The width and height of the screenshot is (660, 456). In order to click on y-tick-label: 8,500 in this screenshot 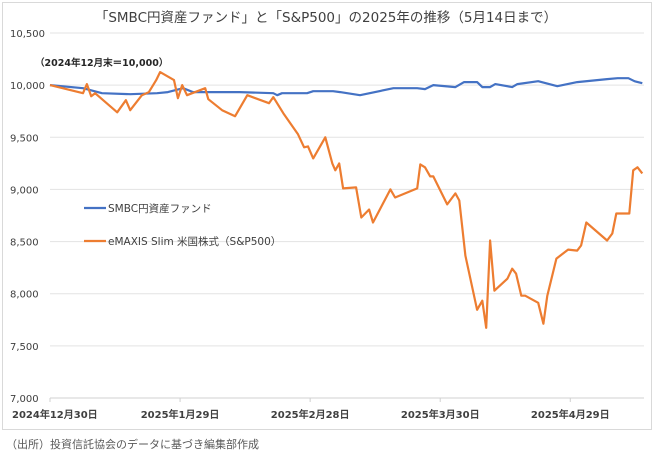, I will do `click(24, 243)`.